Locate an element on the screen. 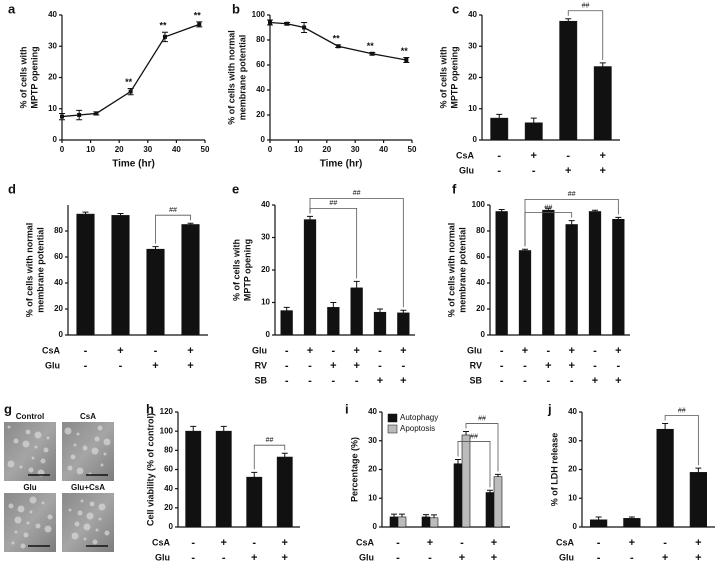  x-tick-label: 0 is located at coordinates (62, 149).